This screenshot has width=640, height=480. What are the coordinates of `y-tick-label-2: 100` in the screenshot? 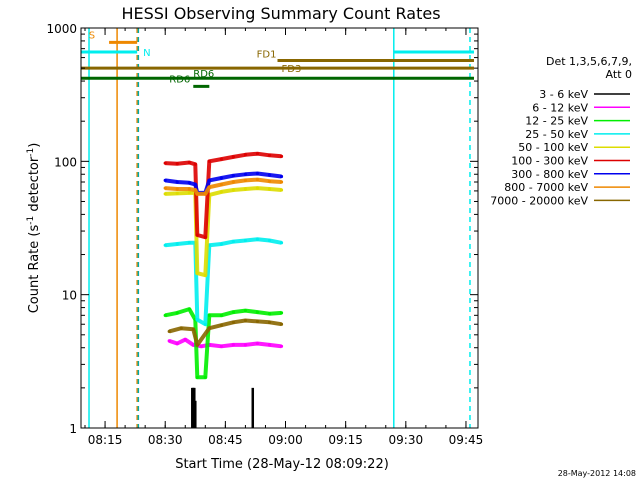 It's located at (65, 162).